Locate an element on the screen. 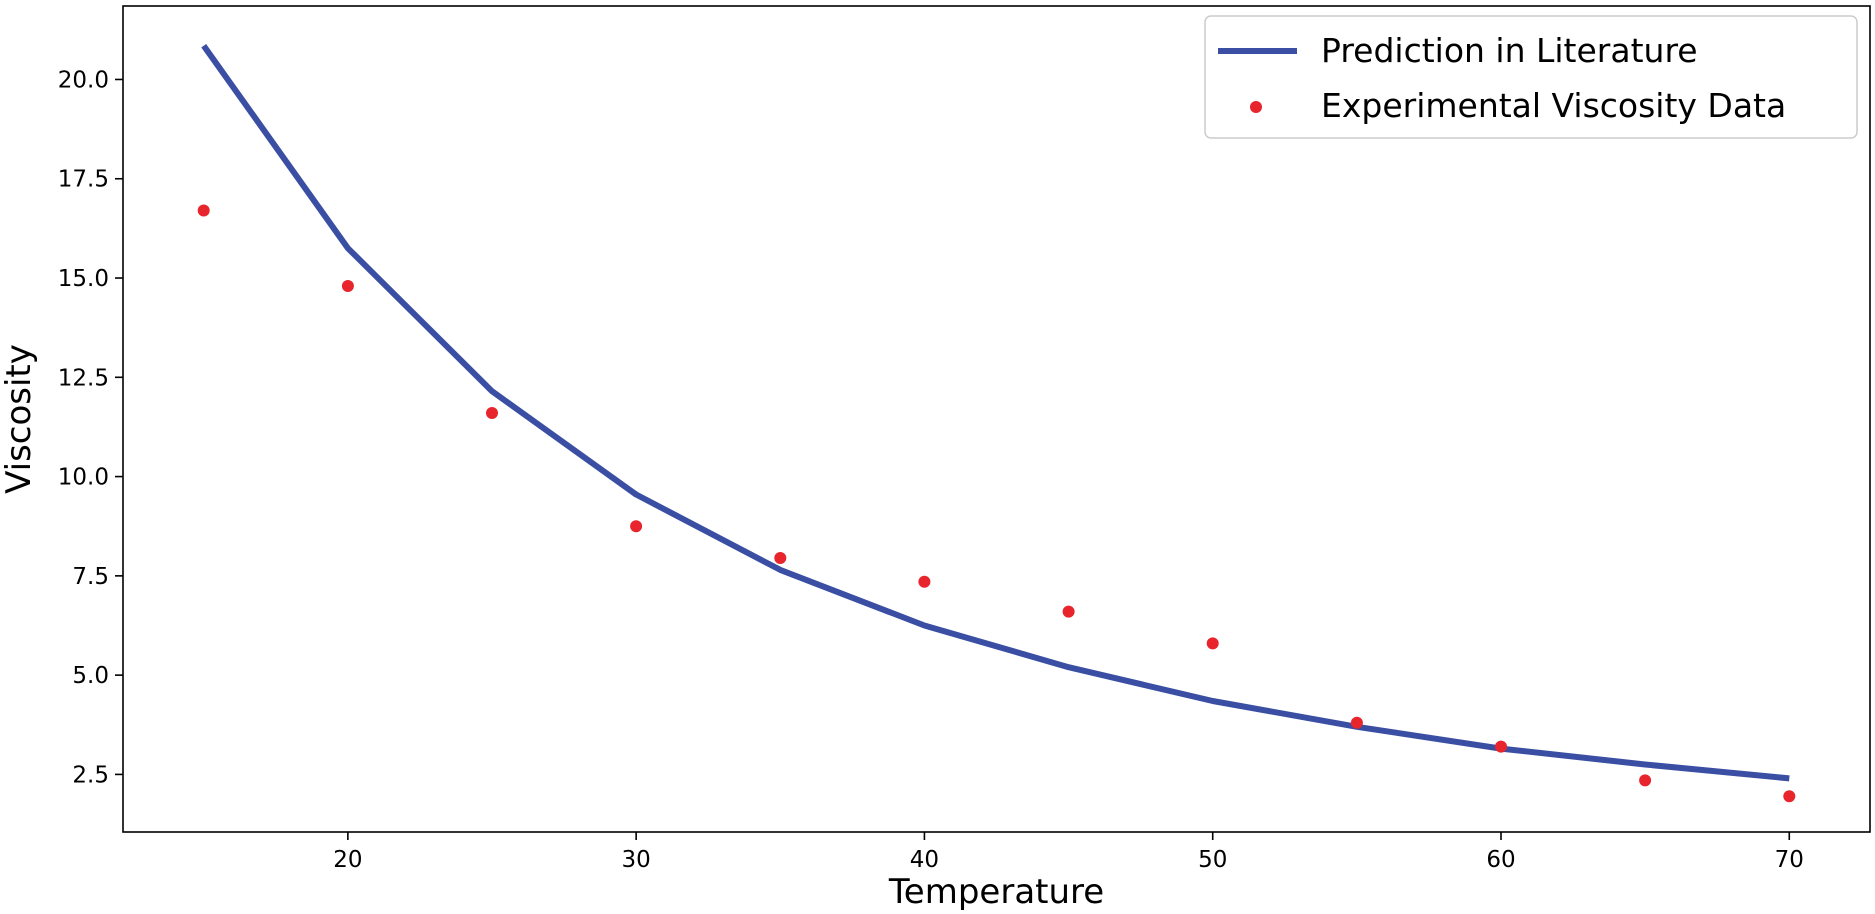 The image size is (1875, 914). x-tick-label: 70 is located at coordinates (1789, 860).